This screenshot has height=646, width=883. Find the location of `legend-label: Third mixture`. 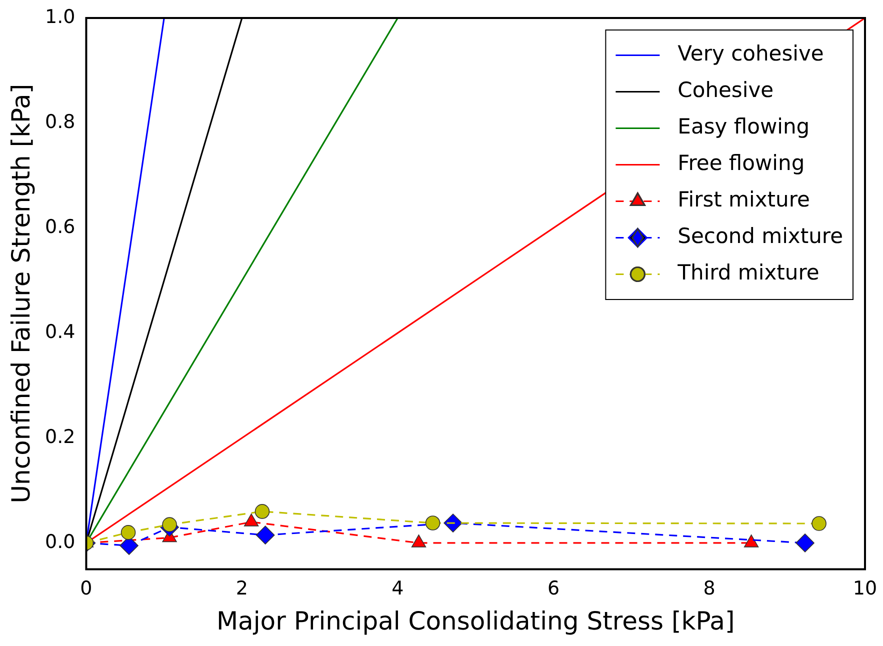

legend-label: Third mixture is located at coordinates (748, 272).